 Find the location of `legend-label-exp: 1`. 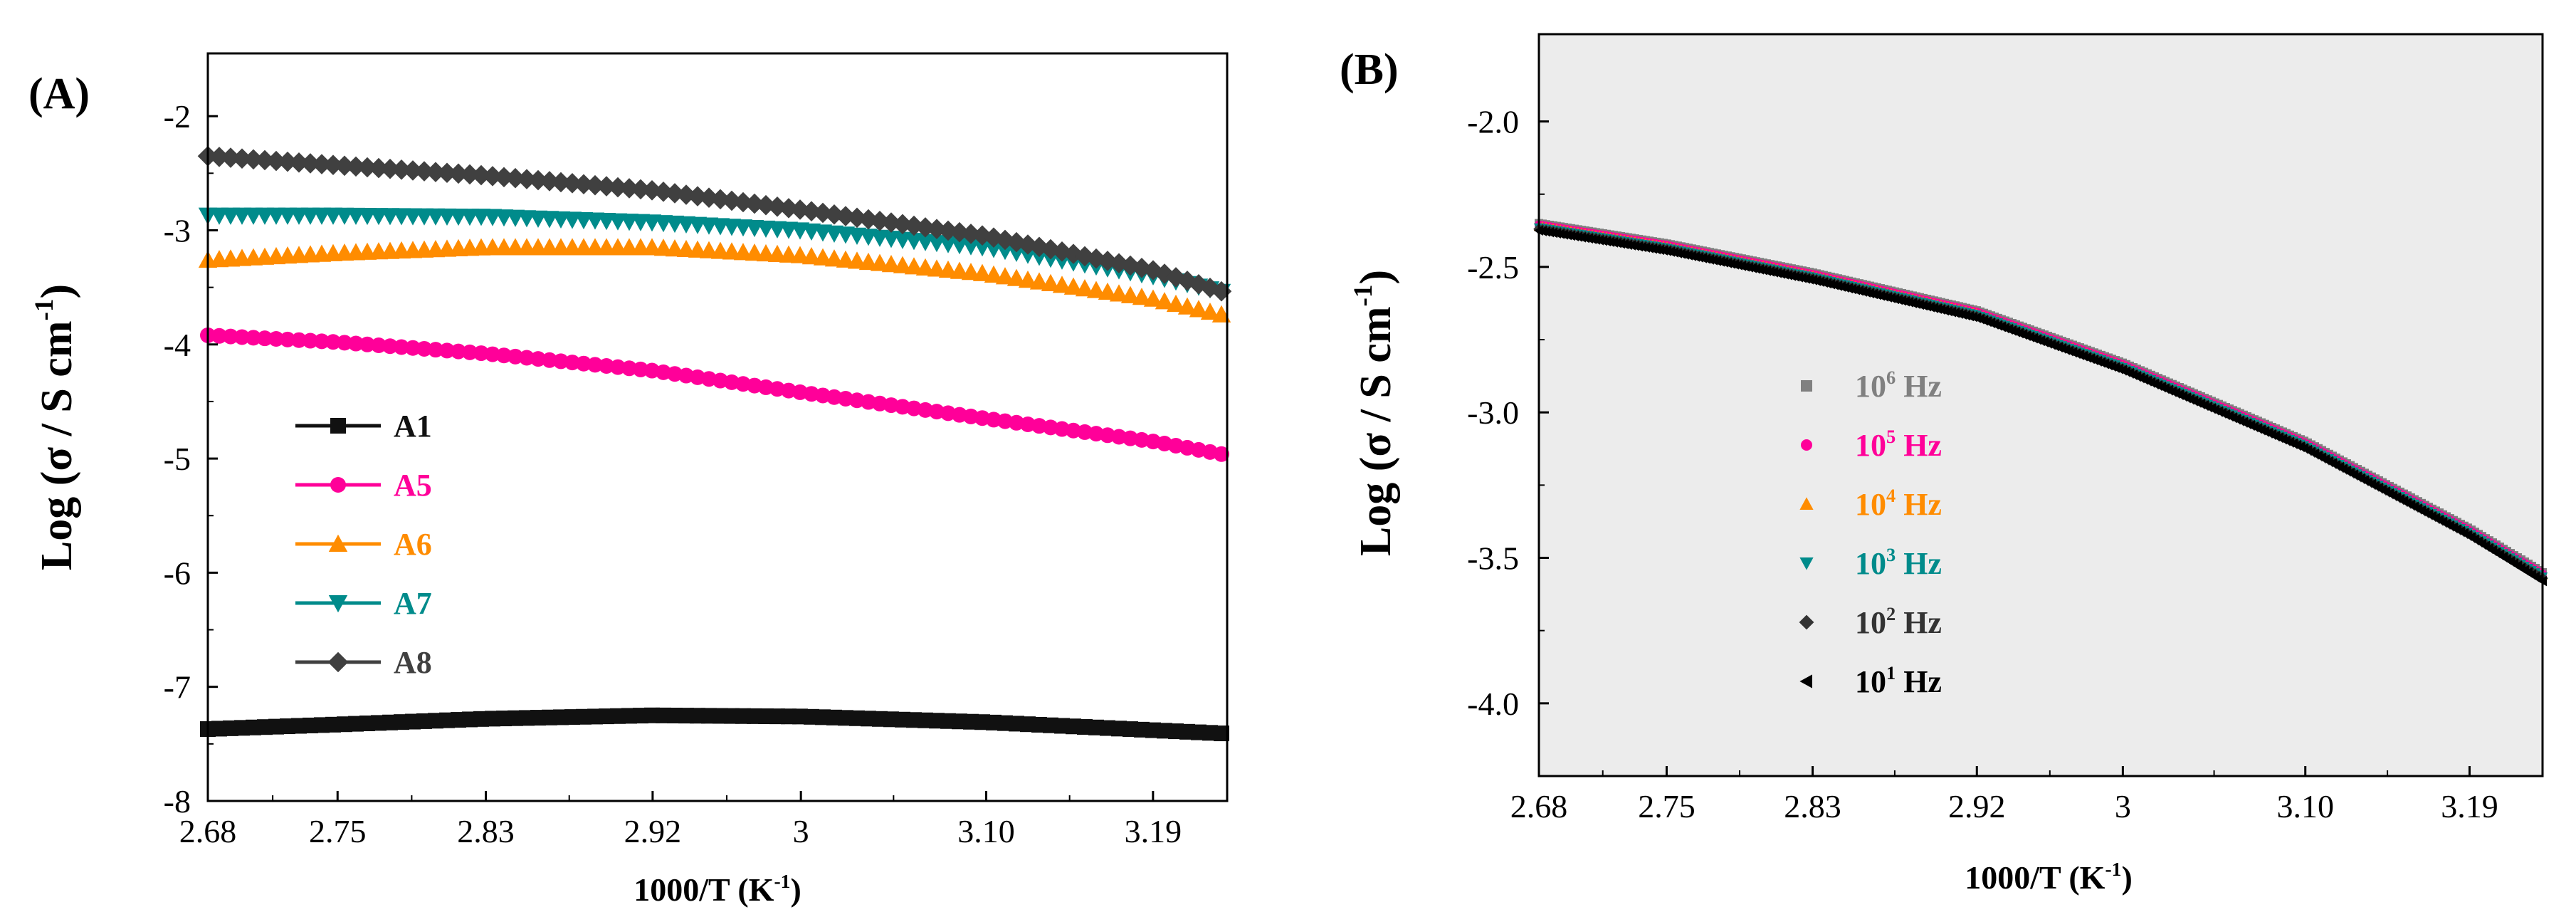

legend-label-exp: 1 is located at coordinates (1891, 672).